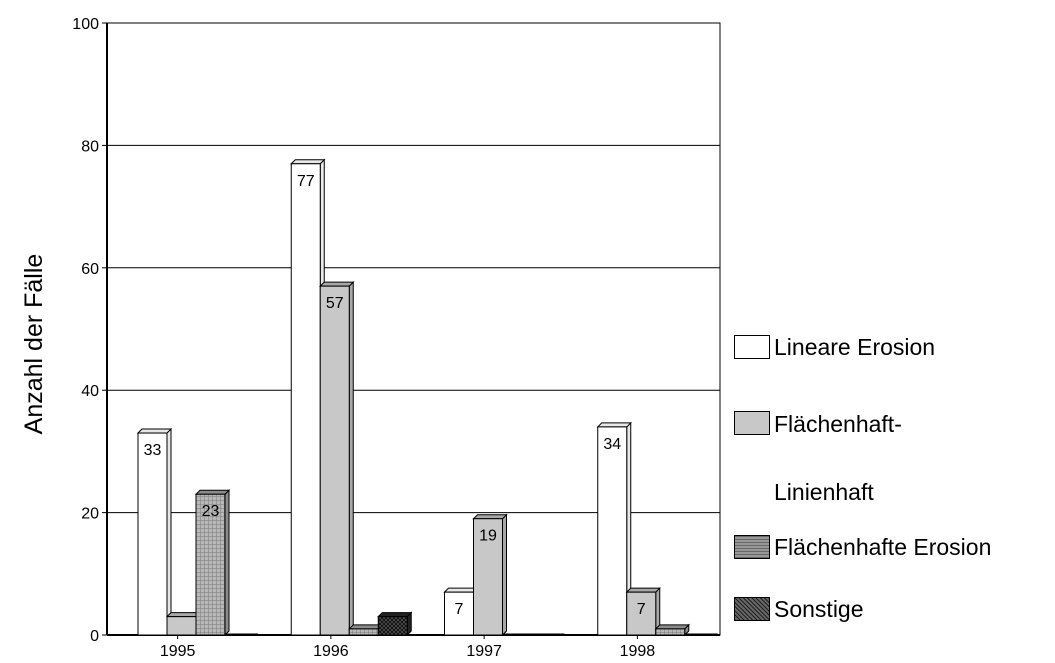 The height and width of the screenshot is (663, 1055). What do you see at coordinates (211, 511) in the screenshot?
I see `data-label: 23` at bounding box center [211, 511].